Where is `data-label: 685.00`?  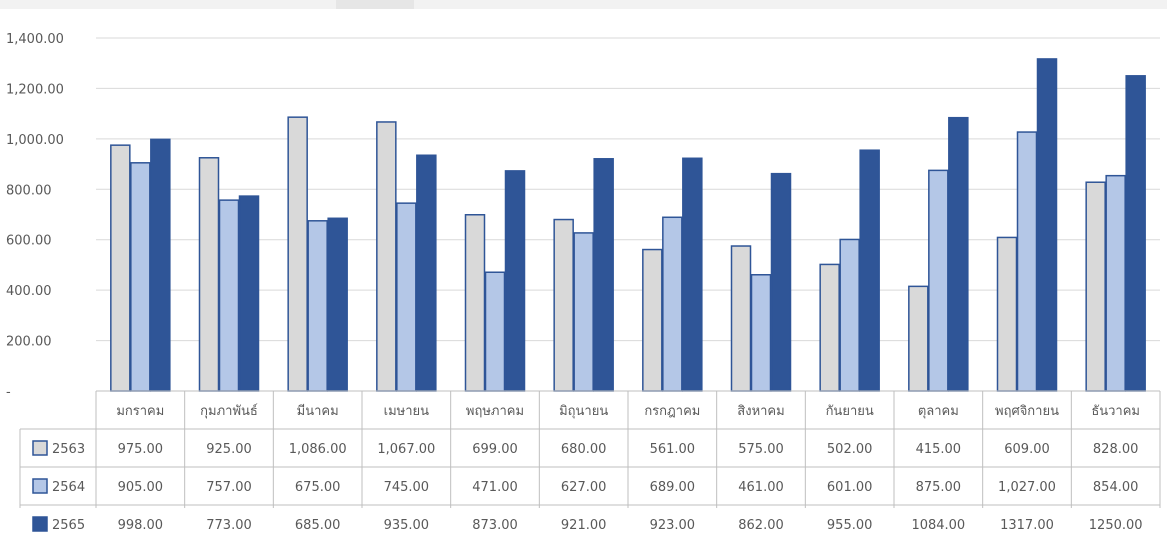 data-label: 685.00 is located at coordinates (318, 525).